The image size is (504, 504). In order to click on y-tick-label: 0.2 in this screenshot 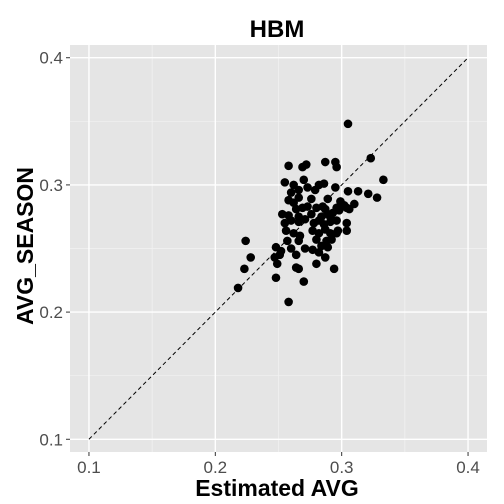, I will do `click(51, 312)`.